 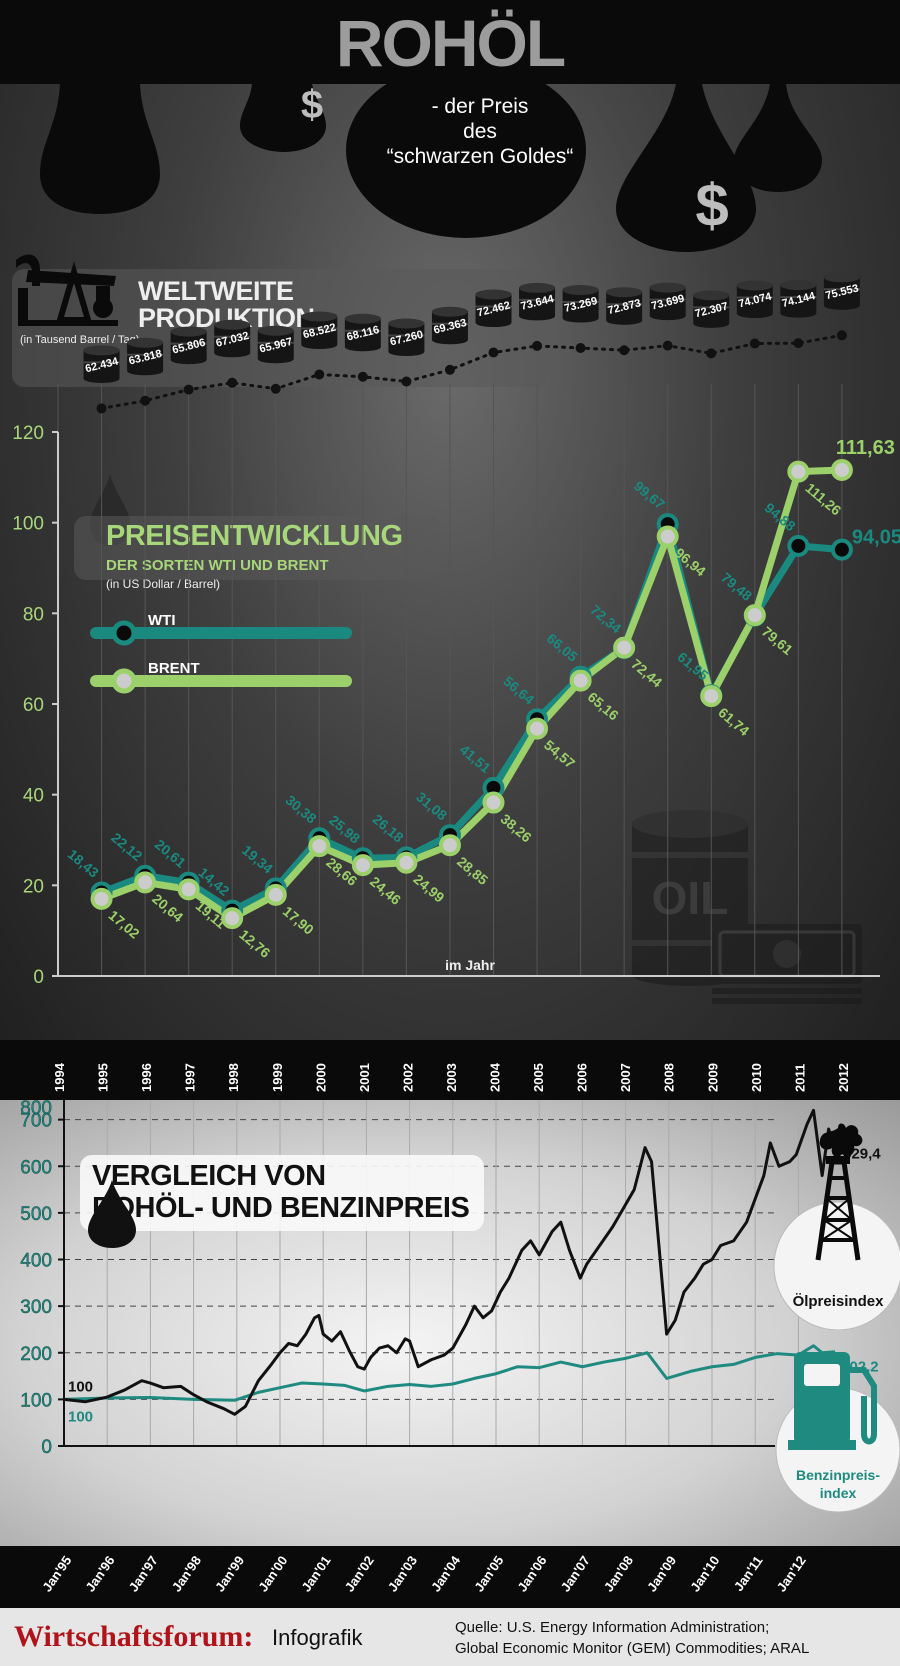 What do you see at coordinates (301, 809) in the screenshot?
I see `wti-value-label: 30,38` at bounding box center [301, 809].